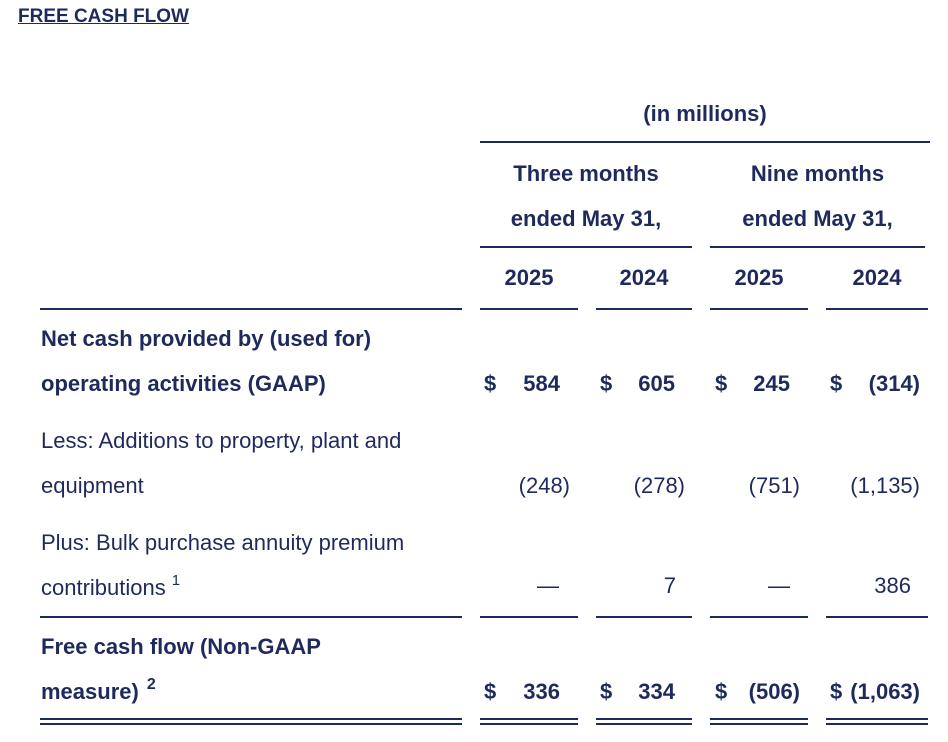 This screenshot has height=742, width=948. I want to click on three-months-rule, so click(586, 247).